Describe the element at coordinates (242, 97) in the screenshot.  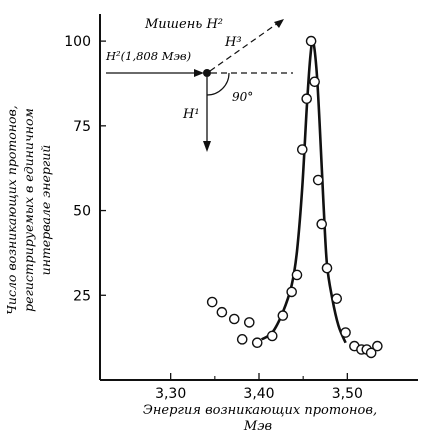
I see `angle-label: 90°` at that location.